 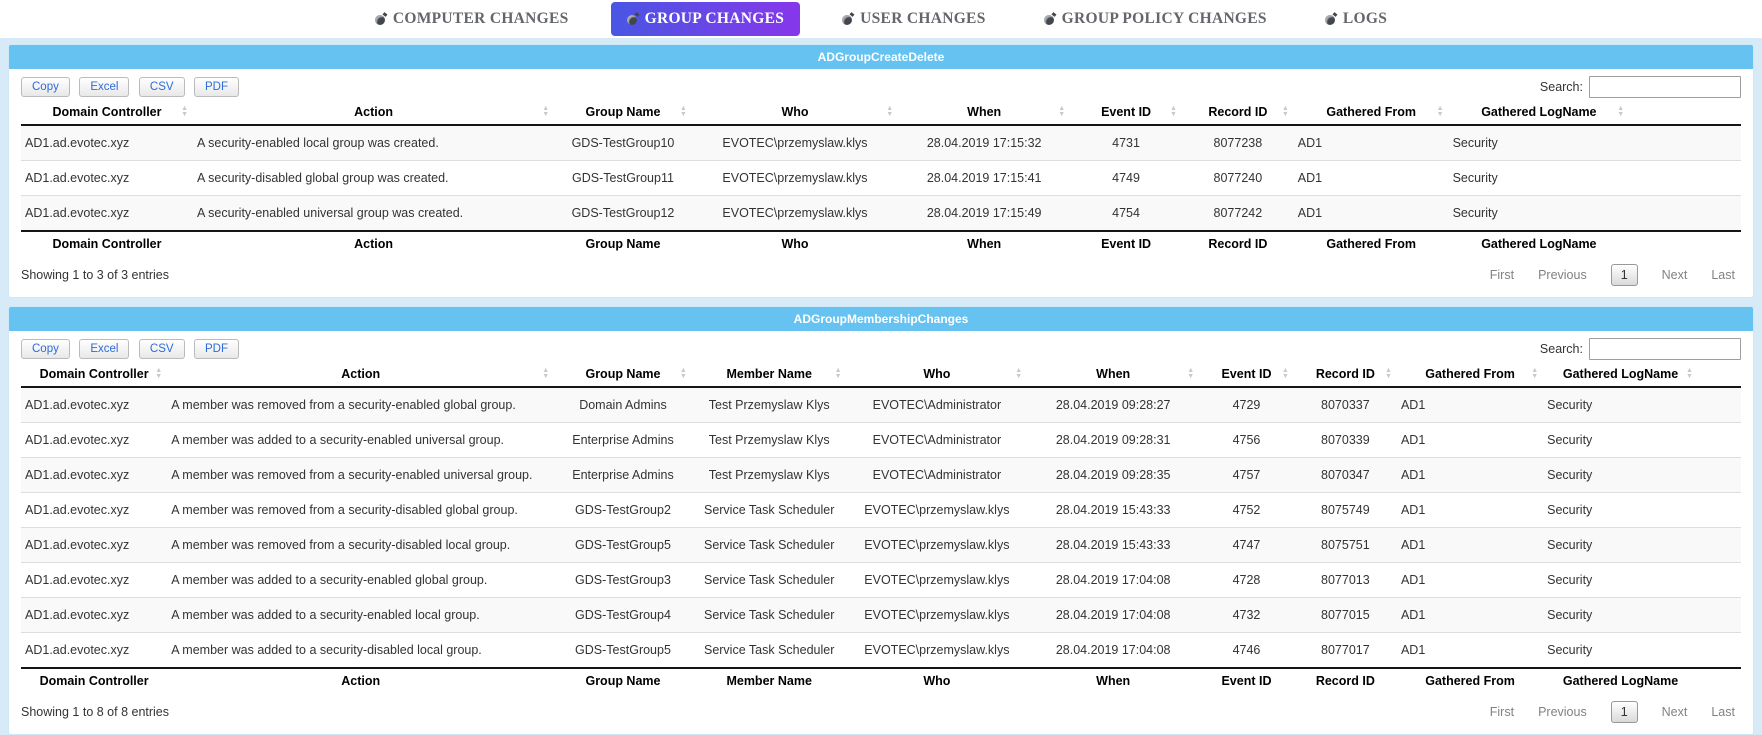 What do you see at coordinates (984, 213) in the screenshot?
I see `table-cell: 28.04.2019 17:15:49` at bounding box center [984, 213].